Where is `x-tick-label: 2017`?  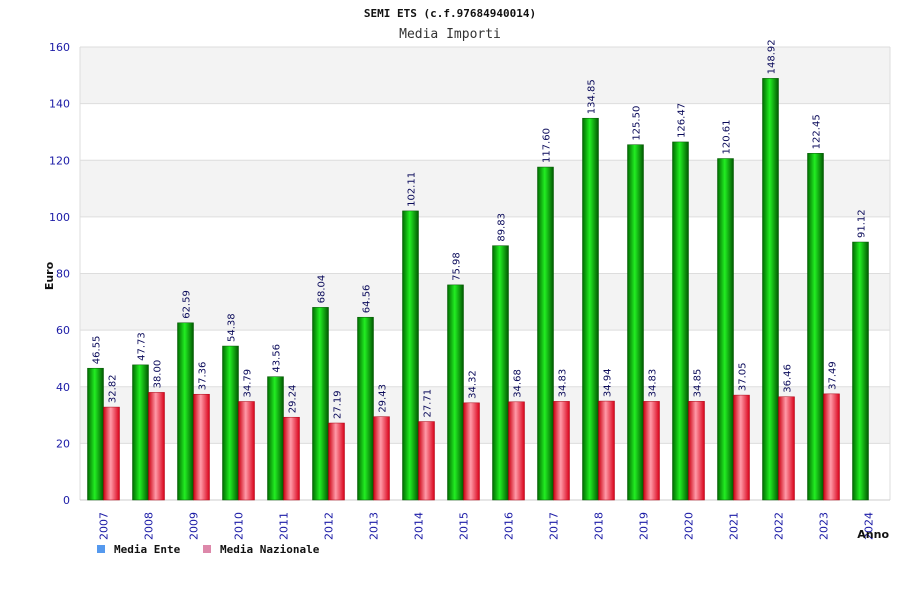 x-tick-label: 2017 is located at coordinates (554, 526).